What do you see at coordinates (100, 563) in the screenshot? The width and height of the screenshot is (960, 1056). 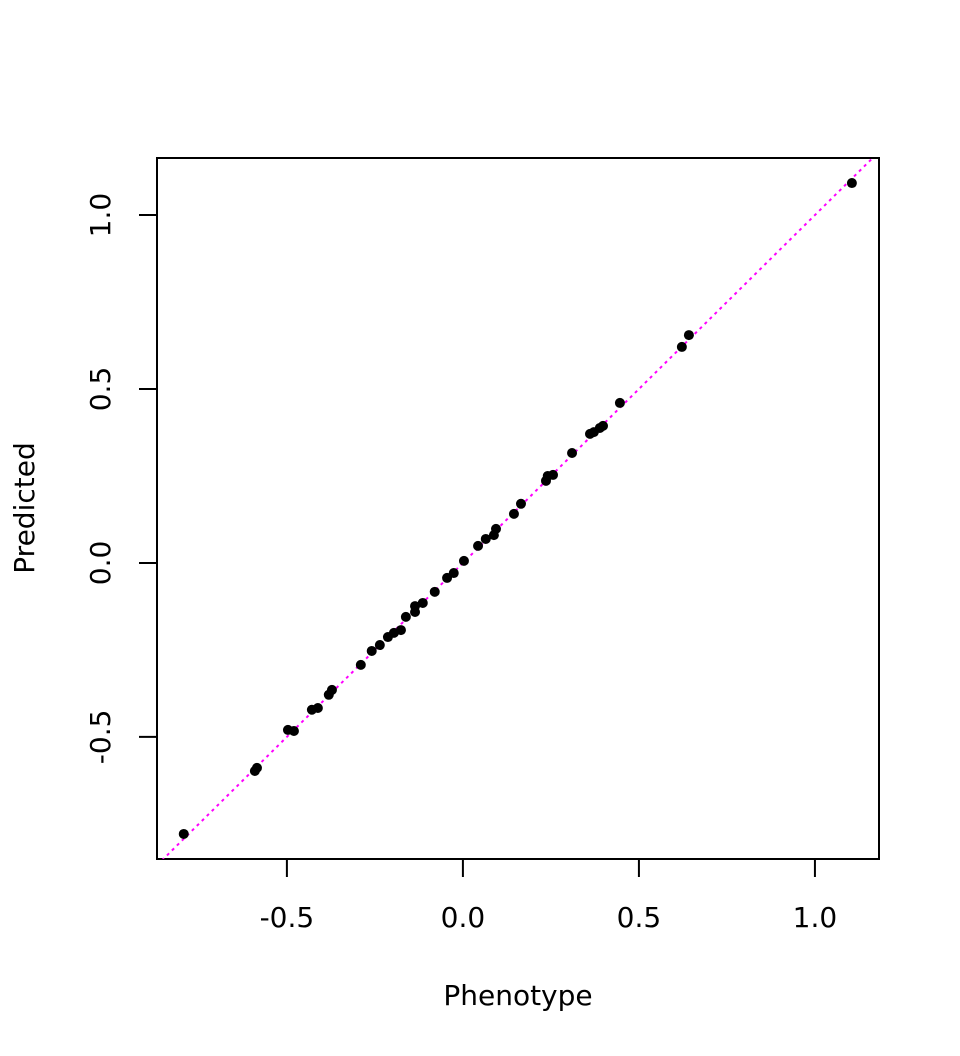 I see `y-tick-label: 0.0` at bounding box center [100, 563].